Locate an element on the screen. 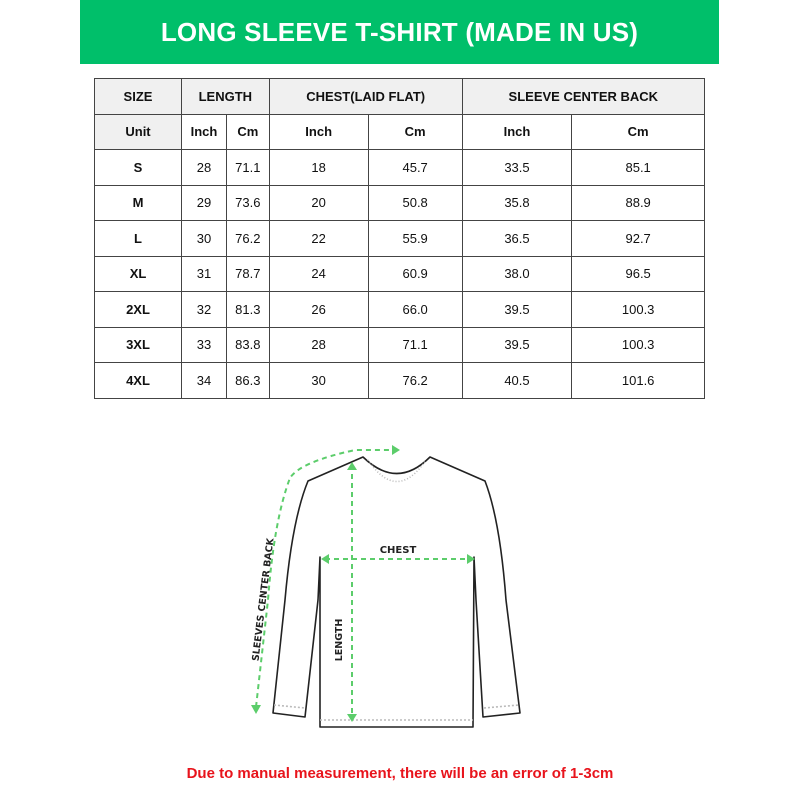  value-cell: 73.6 is located at coordinates (247, 202).